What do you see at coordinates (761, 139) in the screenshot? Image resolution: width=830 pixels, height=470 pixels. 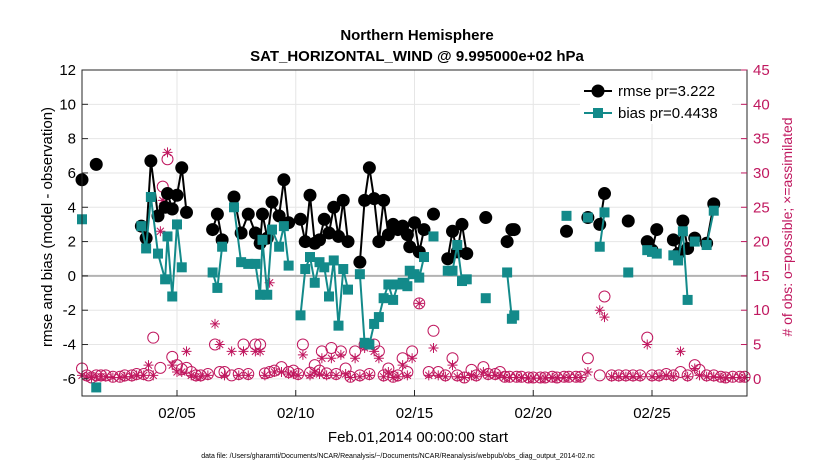 I see `y2-tick-label: 35` at bounding box center [761, 139].